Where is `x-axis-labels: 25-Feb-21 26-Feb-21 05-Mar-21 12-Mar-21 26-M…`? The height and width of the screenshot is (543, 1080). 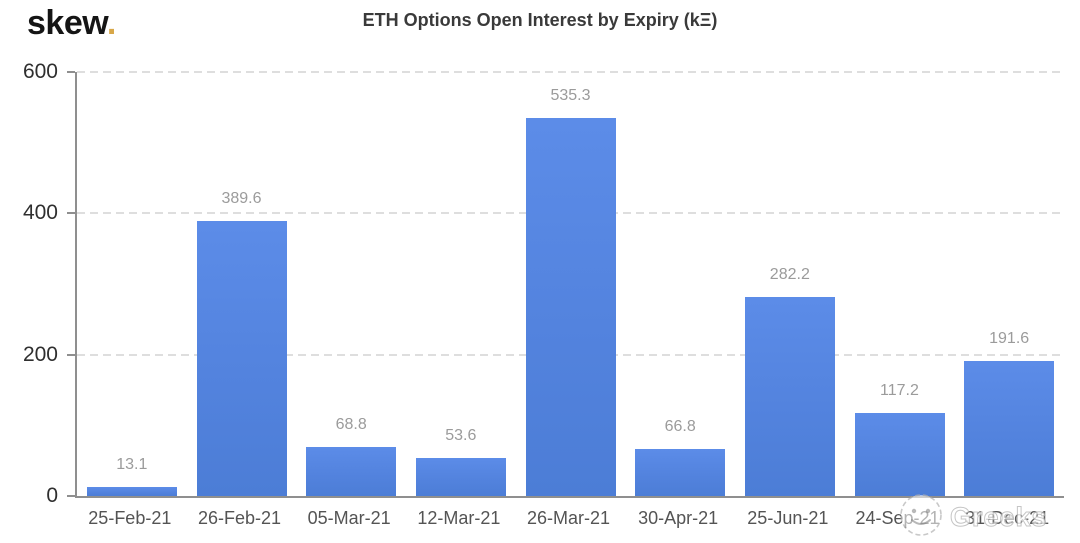 x-axis-labels: 25-Feb-21 26-Feb-21 05-Mar-21 12-Mar-21 26-M… is located at coordinates (568, 523).